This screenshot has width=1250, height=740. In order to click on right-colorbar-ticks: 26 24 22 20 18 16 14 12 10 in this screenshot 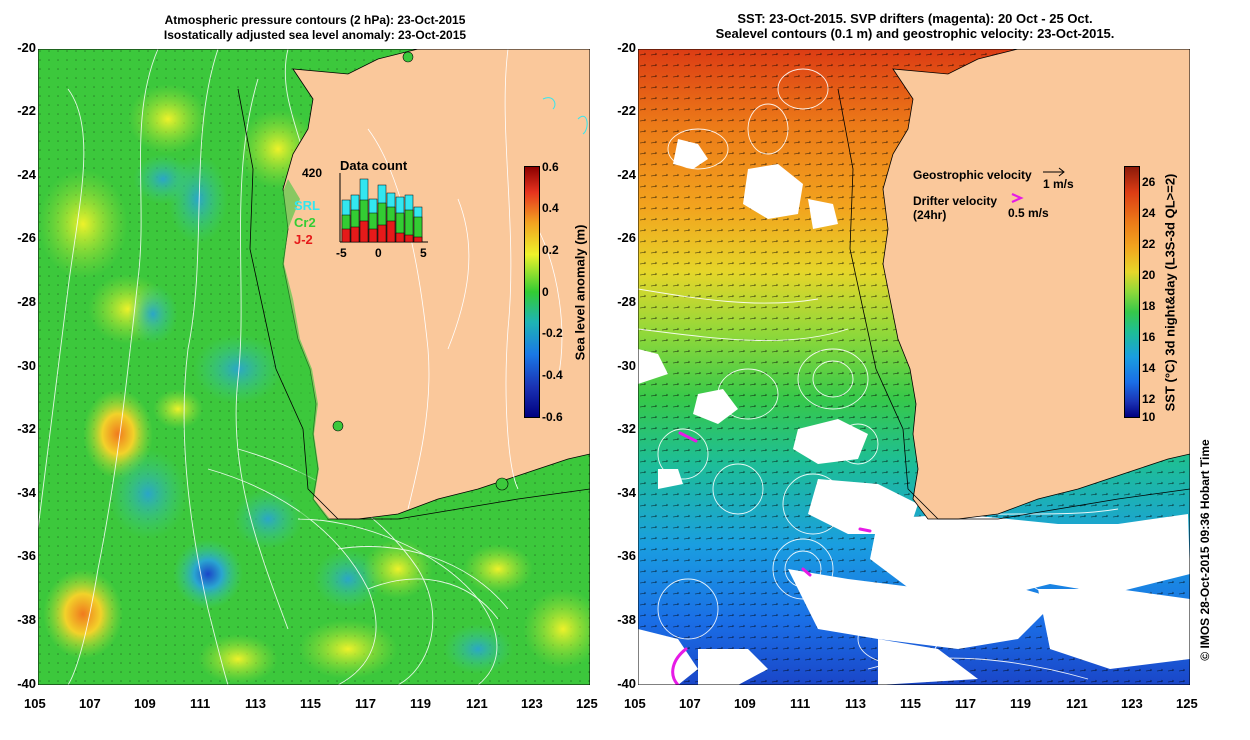, I will do `click(1157, 298)`.